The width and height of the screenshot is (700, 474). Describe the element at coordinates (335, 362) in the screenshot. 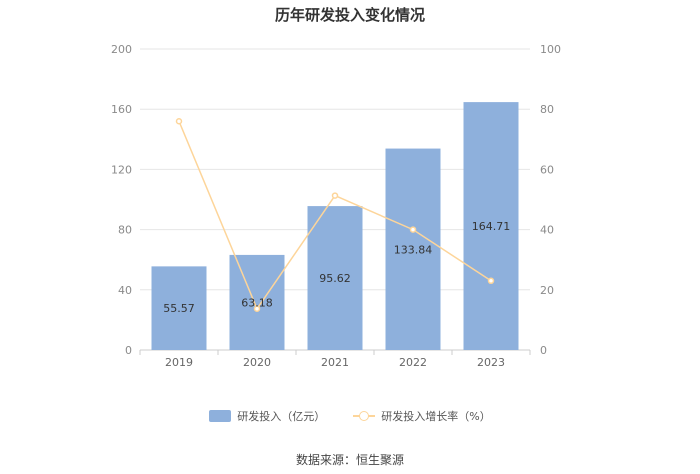

I see `x-tick-label: 2021` at that location.